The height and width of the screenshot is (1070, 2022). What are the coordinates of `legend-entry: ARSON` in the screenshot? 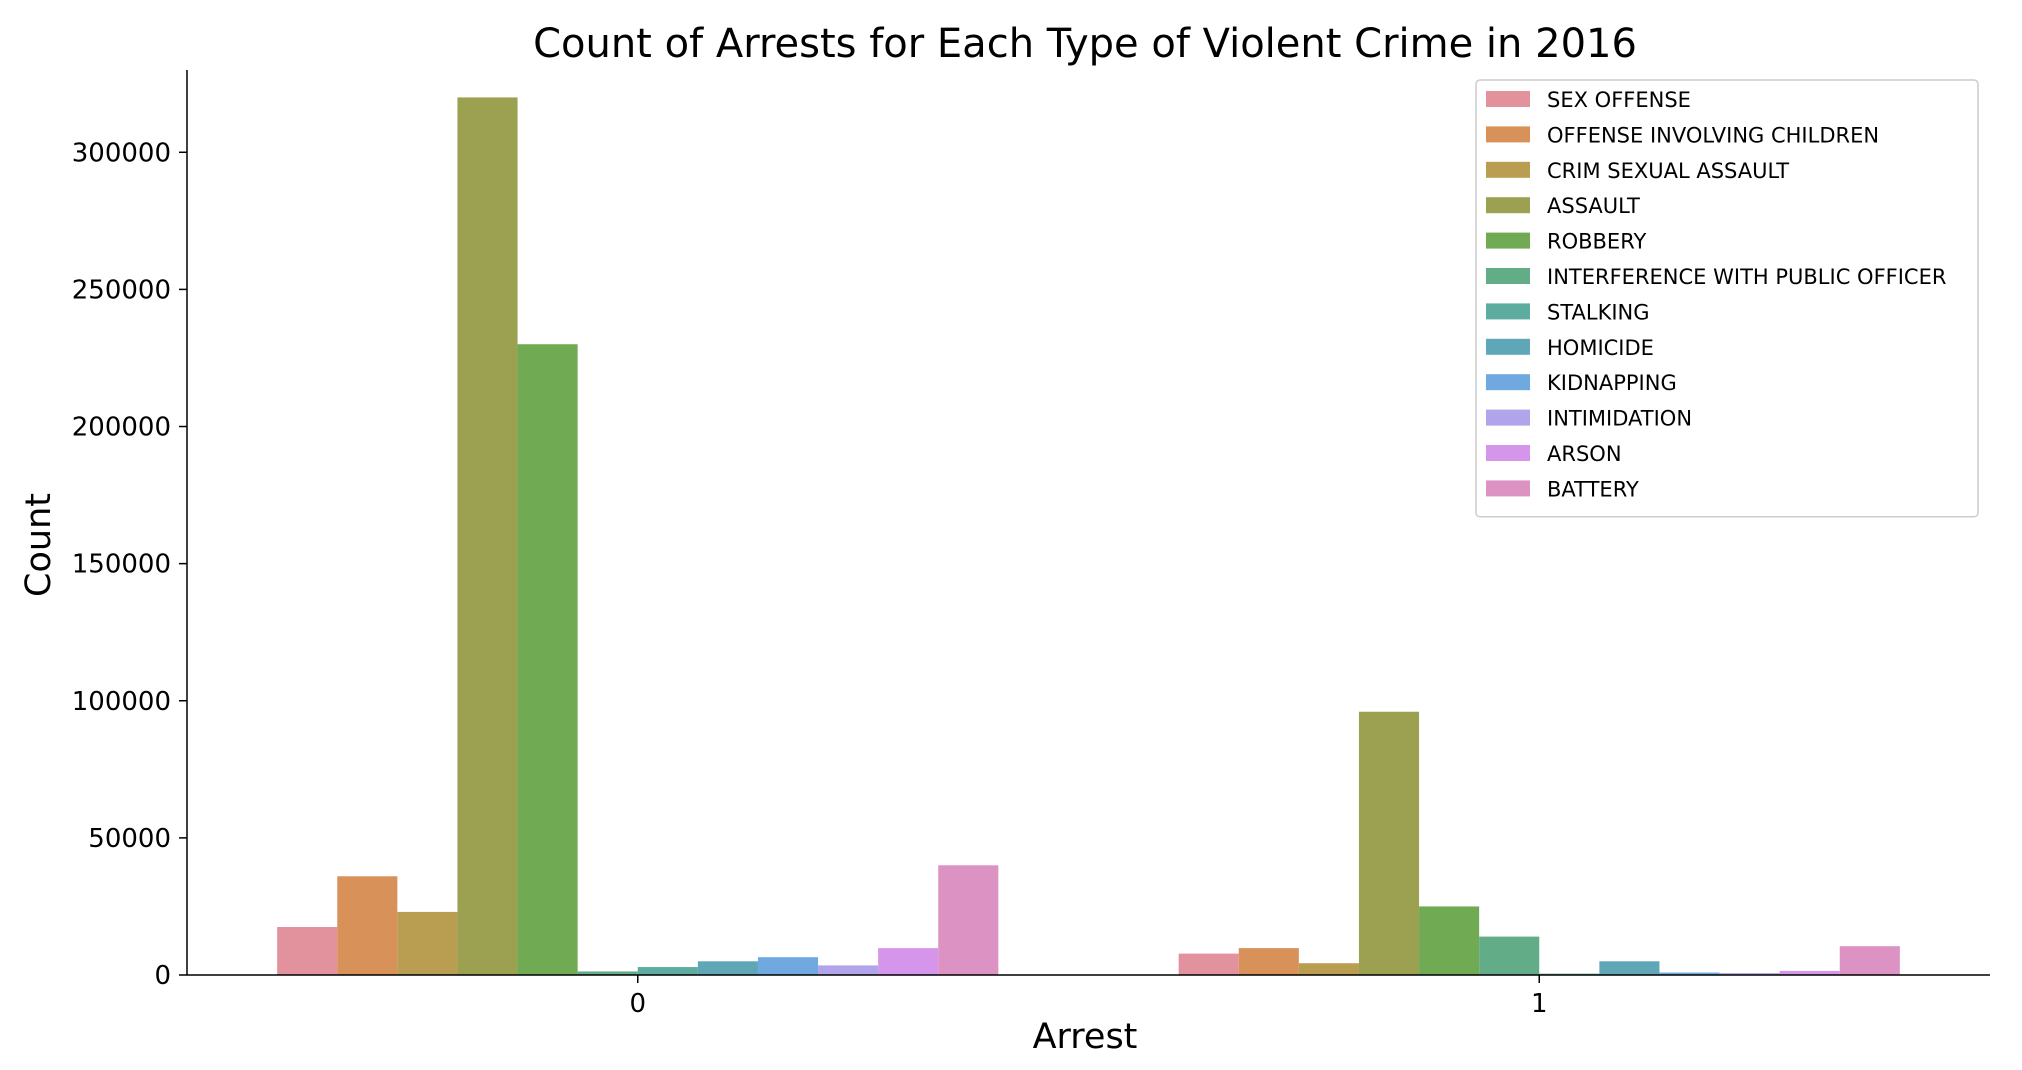 It's located at (1584, 454).